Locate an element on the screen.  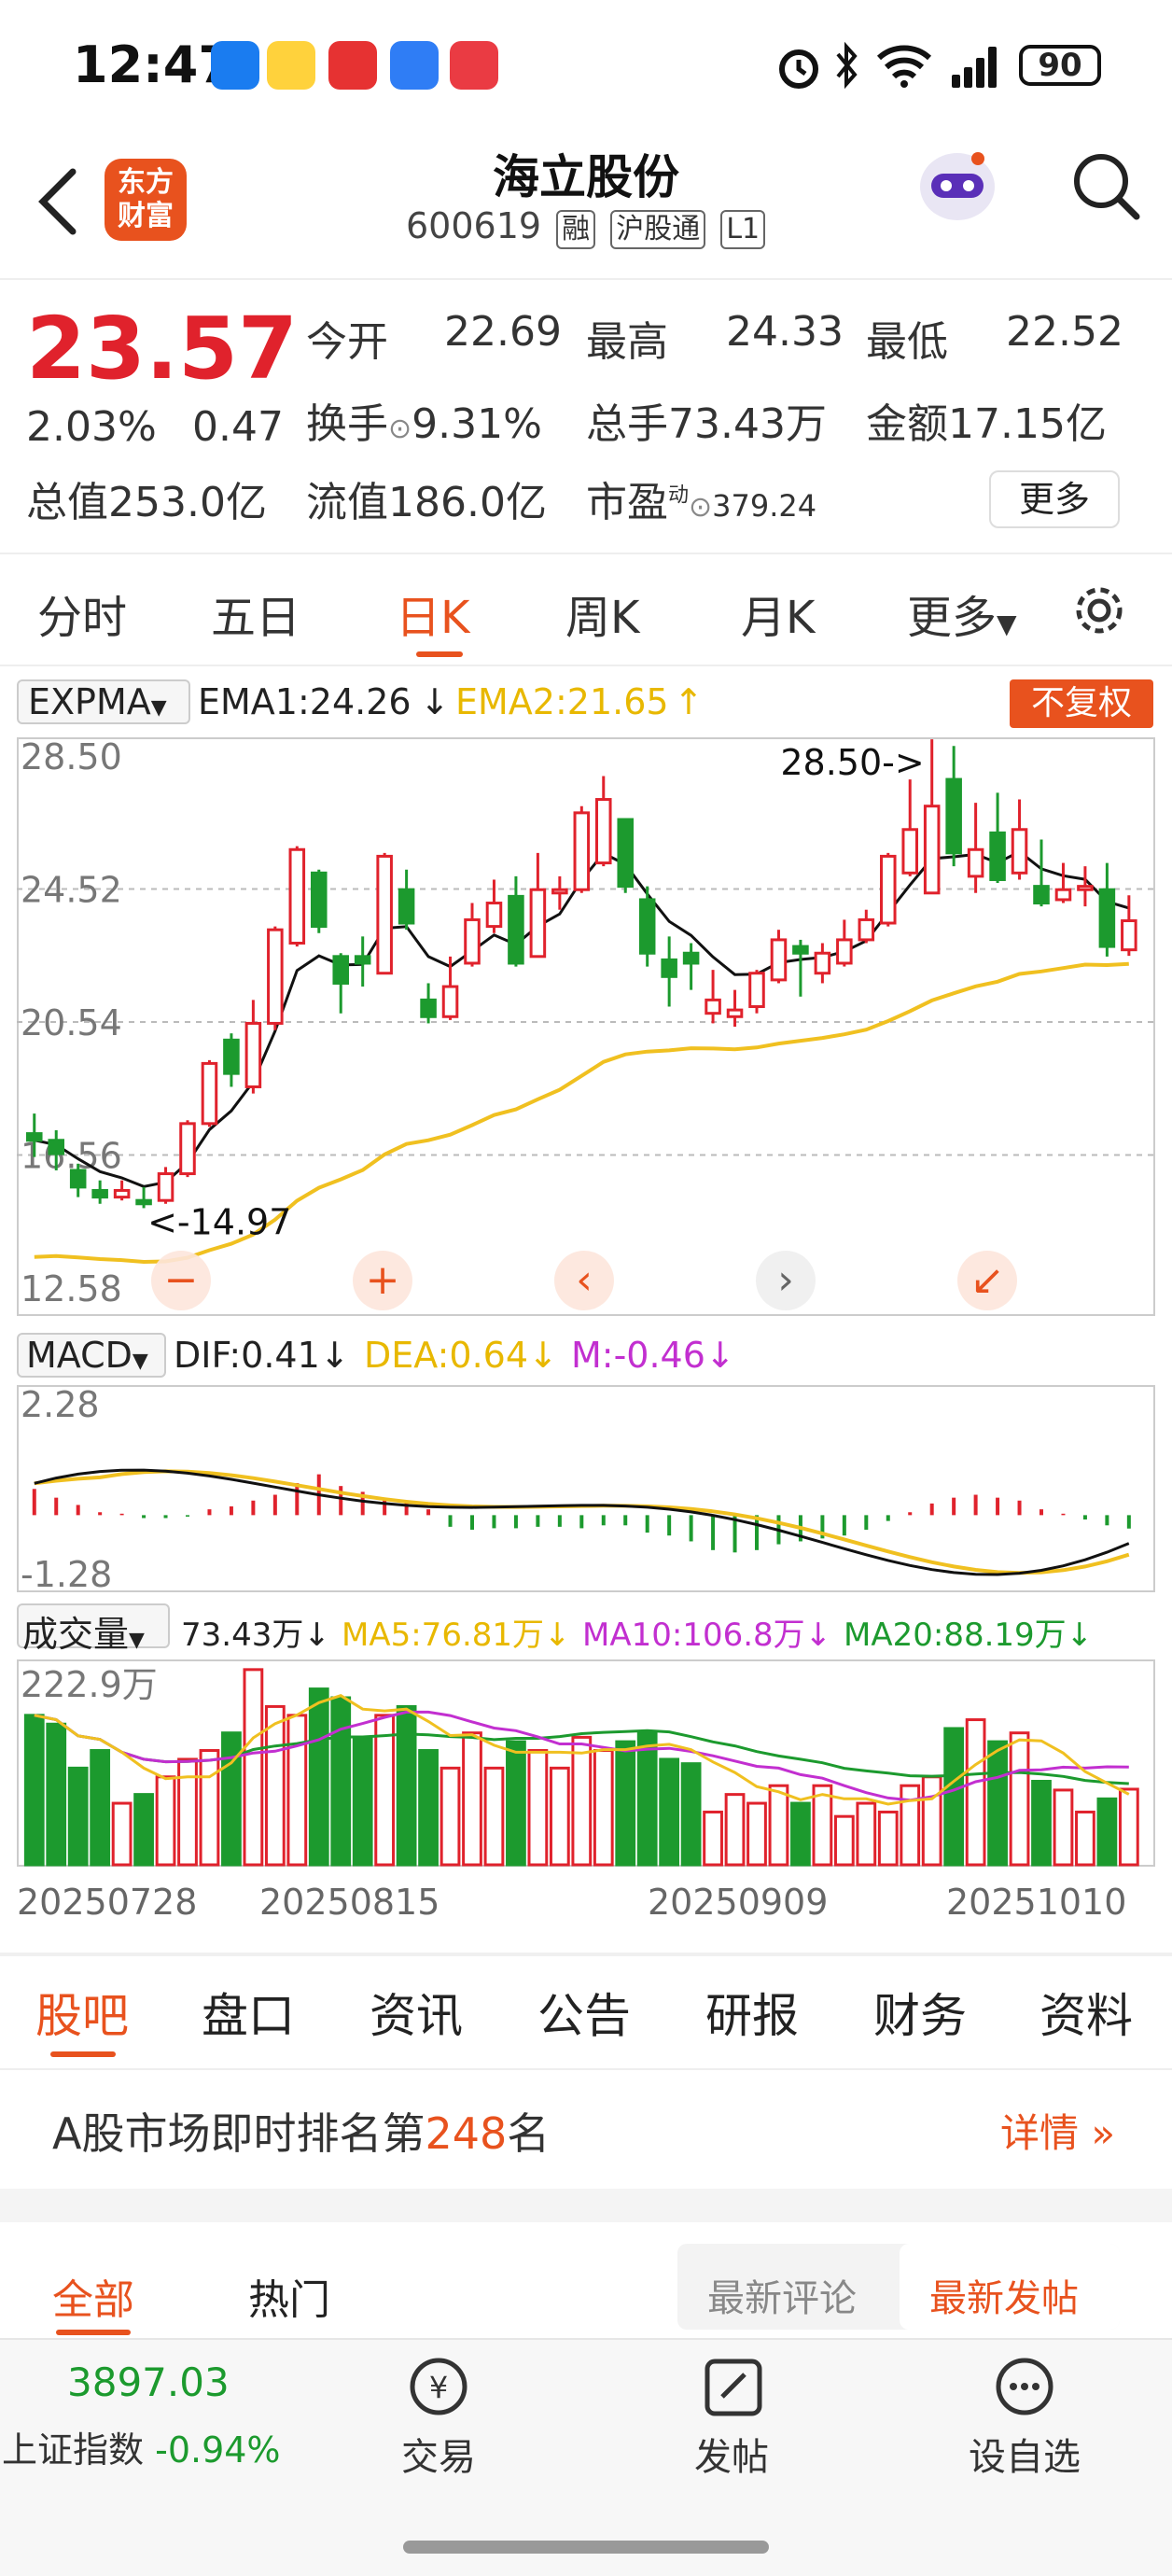
adjust-button: 不复权 is located at coordinates (1081, 703).